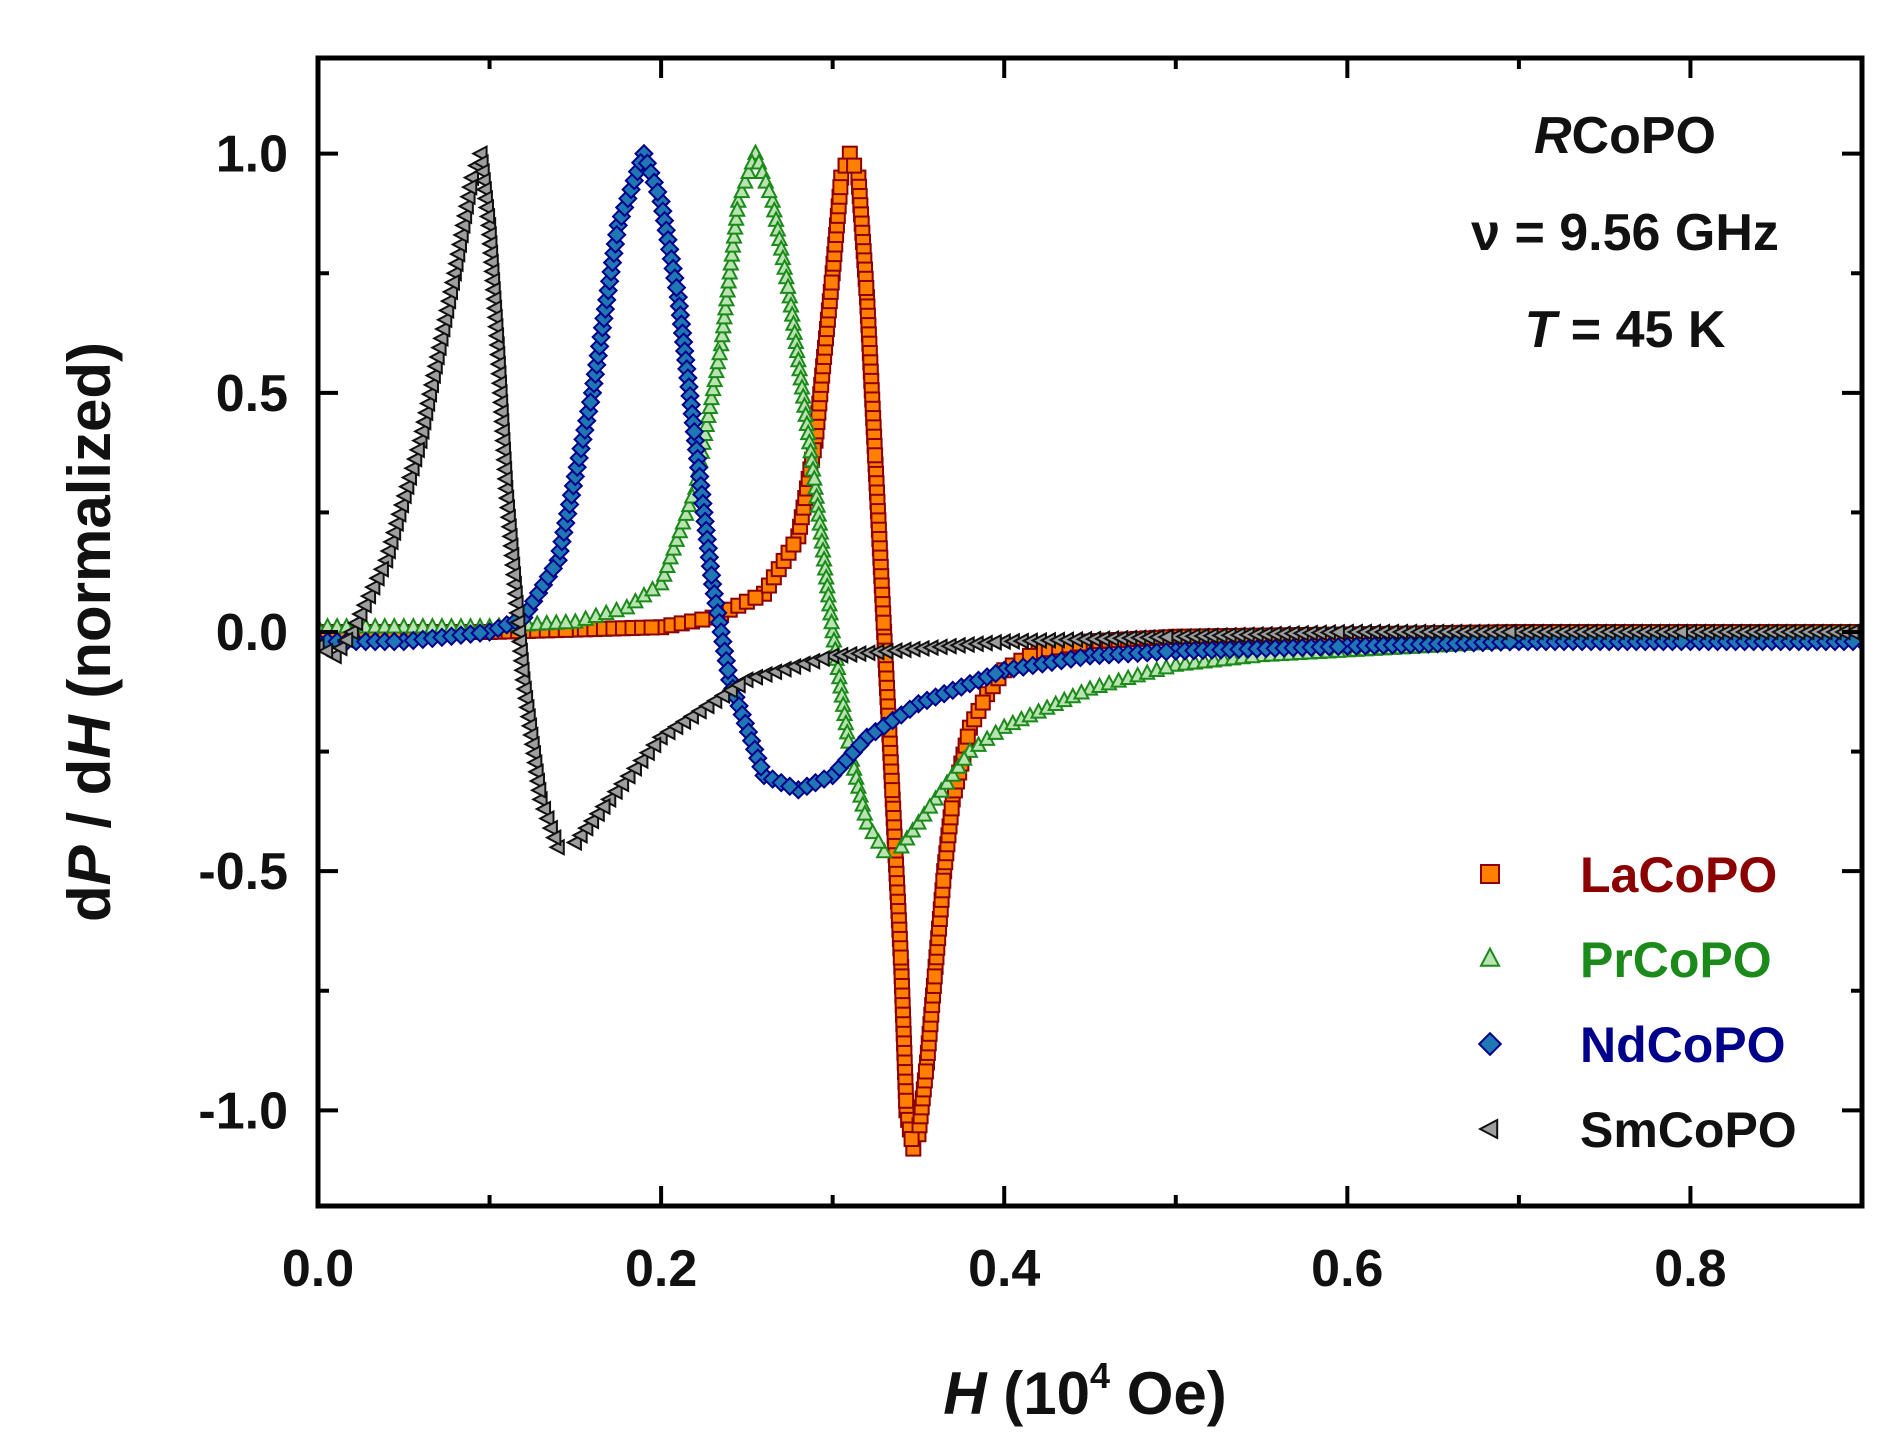 The height and width of the screenshot is (1447, 1895). Describe the element at coordinates (1084, 1391) in the screenshot. I see `x-axis-title: H (104 Oe)` at that location.